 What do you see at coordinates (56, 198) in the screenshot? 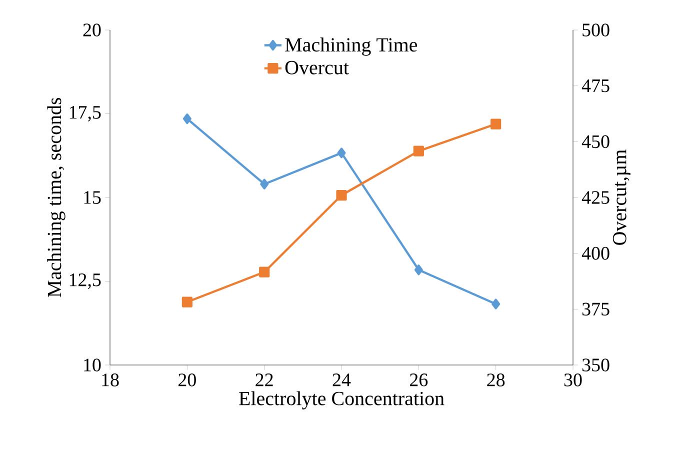
I see `y-axis-title: Machining time, seconds` at bounding box center [56, 198].